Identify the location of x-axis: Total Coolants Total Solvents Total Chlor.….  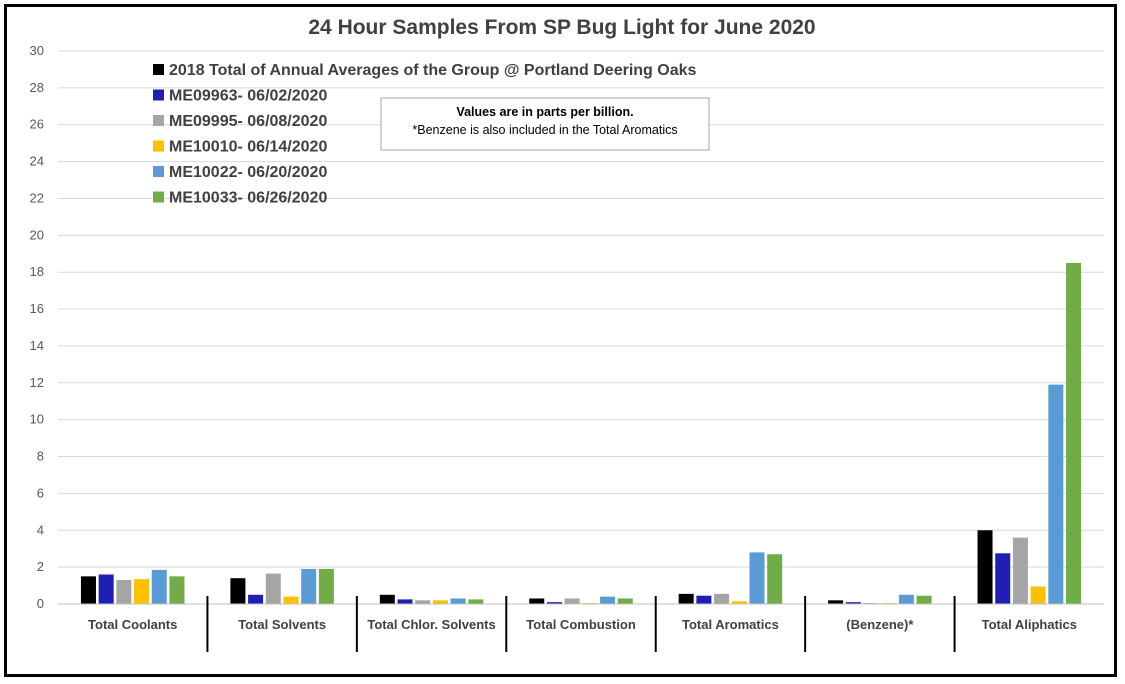
(581, 624).